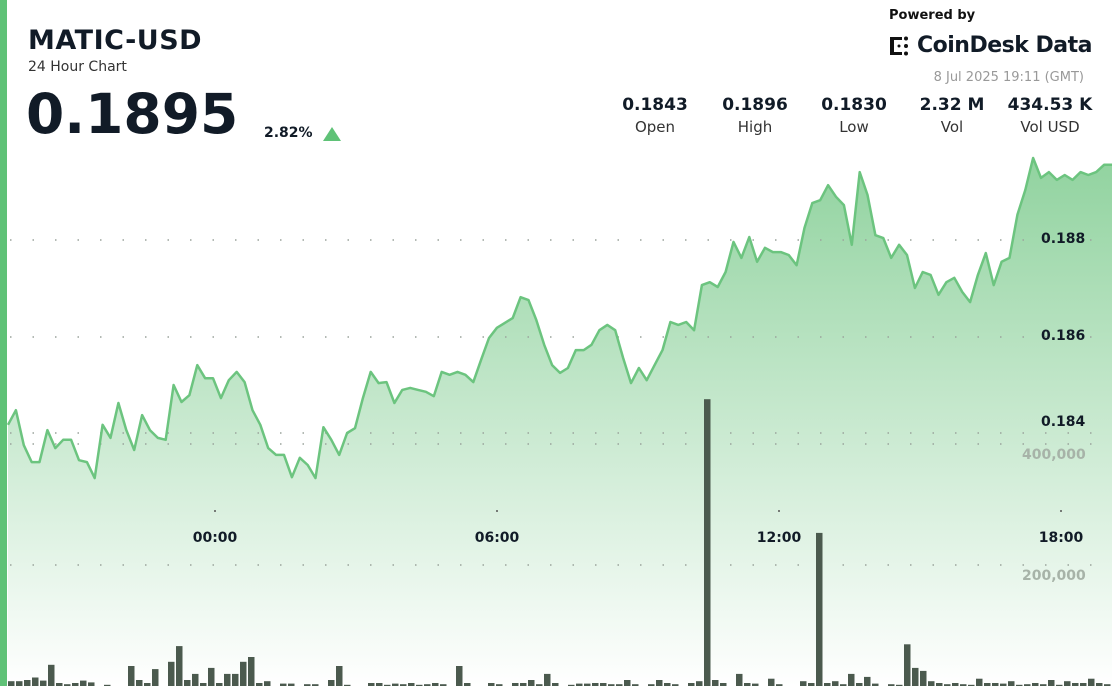 The width and height of the screenshot is (1112, 686). Describe the element at coordinates (3, 343) in the screenshot. I see `accent-bar` at that location.